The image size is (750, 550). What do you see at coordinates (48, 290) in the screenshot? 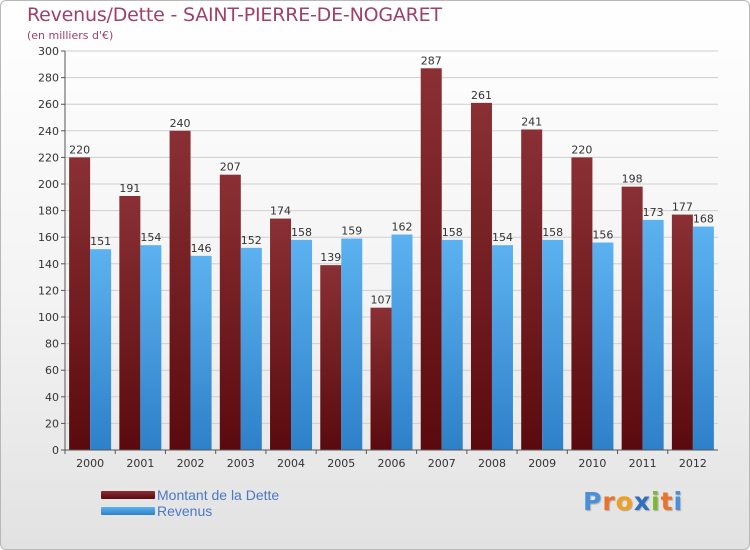
I see `y-tick-label: 120` at bounding box center [48, 290].